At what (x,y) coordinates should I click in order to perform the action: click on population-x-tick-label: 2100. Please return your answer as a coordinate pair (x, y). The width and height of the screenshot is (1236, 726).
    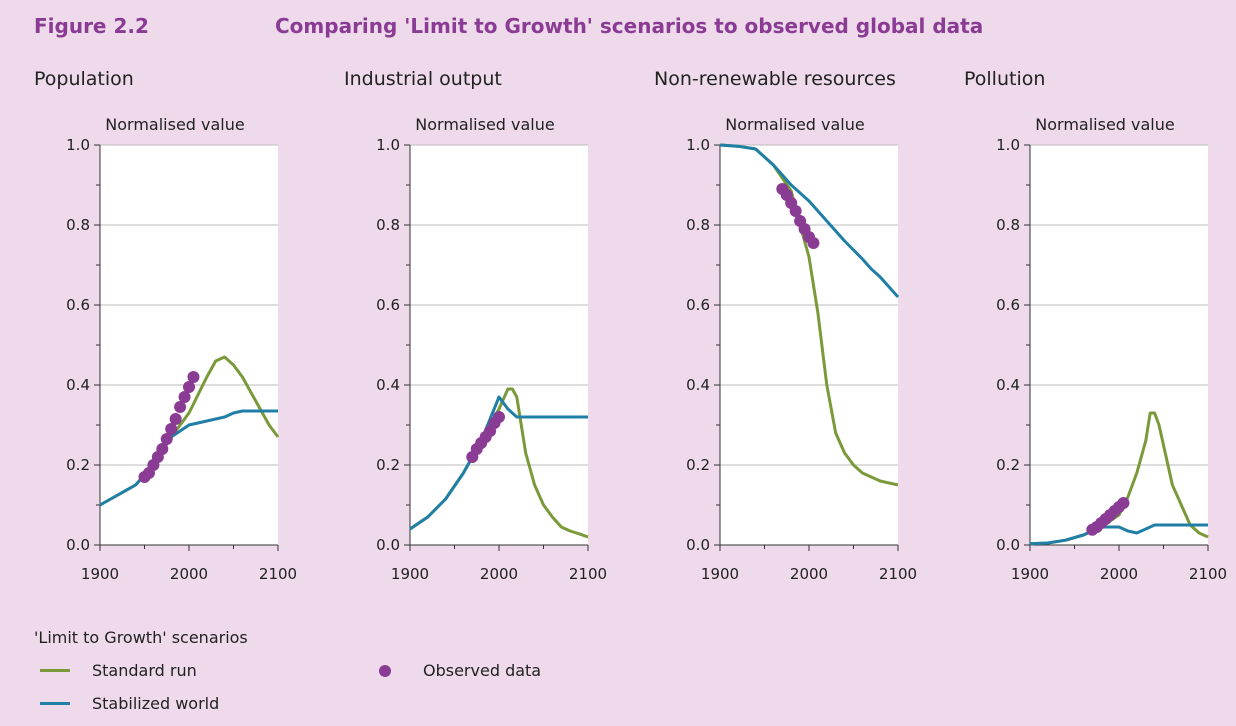
    Looking at the image, I should click on (278, 574).